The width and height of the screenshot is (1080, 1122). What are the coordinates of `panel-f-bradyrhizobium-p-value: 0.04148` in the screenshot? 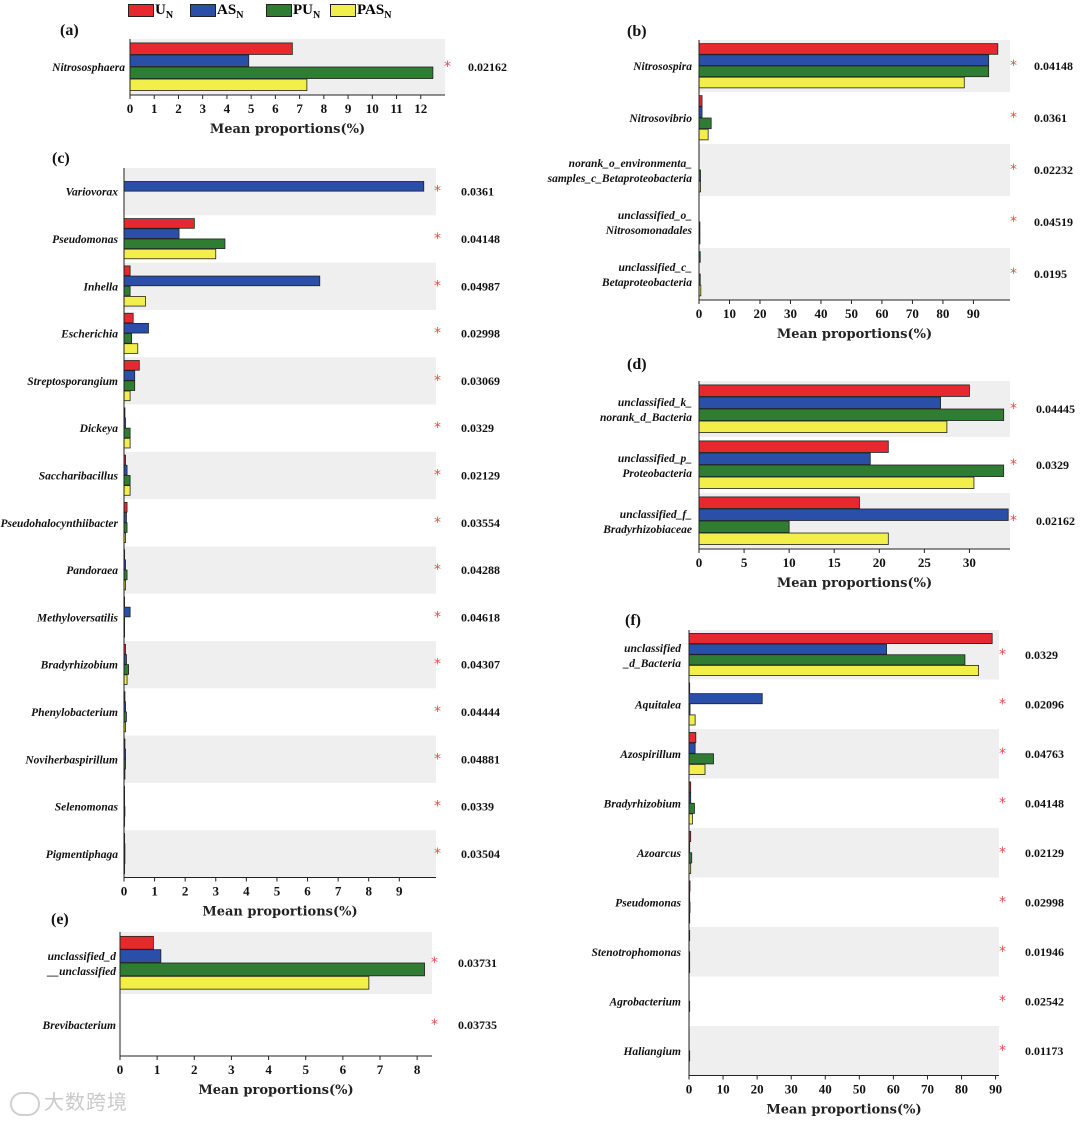 It's located at (1044, 803).